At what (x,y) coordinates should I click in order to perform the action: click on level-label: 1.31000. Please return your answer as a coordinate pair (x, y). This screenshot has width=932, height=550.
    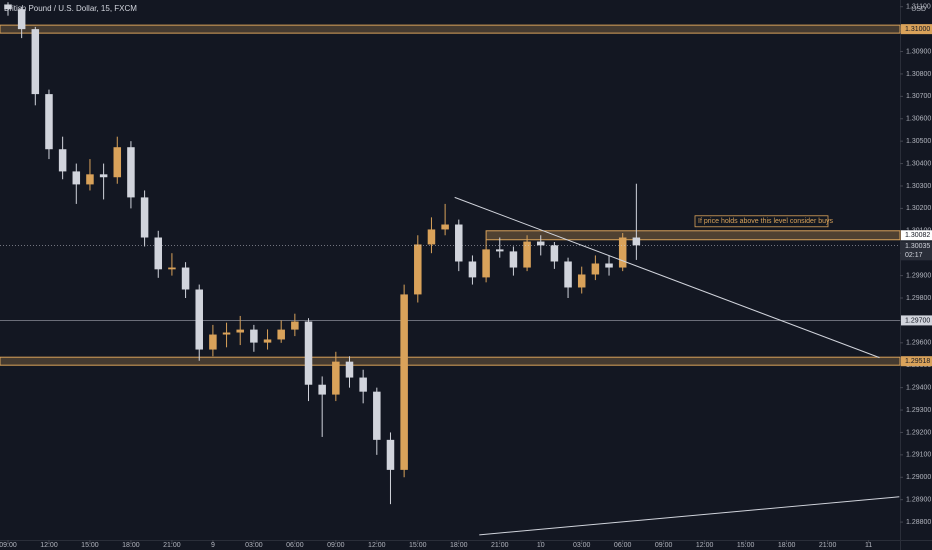
    Looking at the image, I should click on (917, 29).